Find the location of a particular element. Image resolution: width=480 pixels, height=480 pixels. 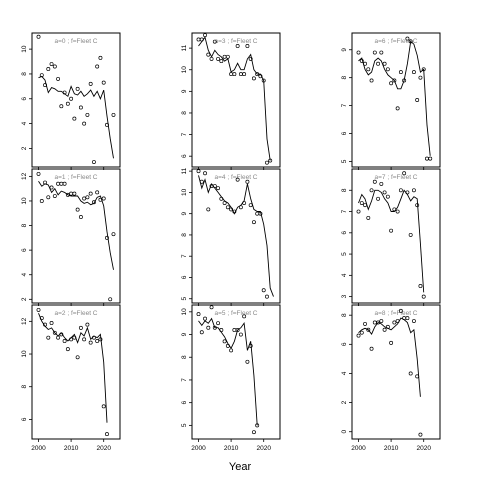

panel-title: a=3 ; f=Fleet C is located at coordinates (236, 41).